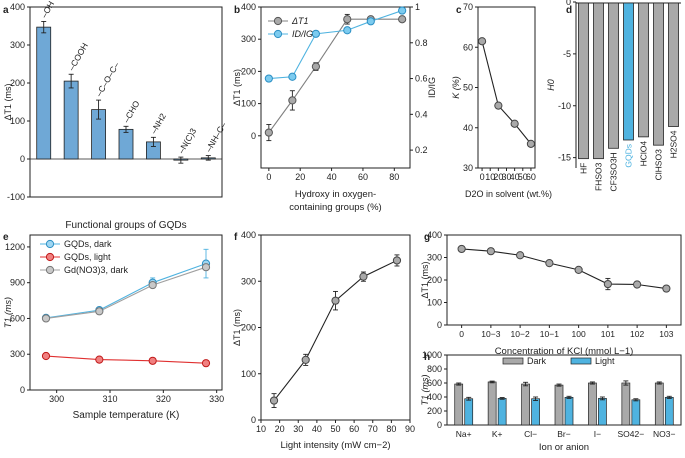 This screenshot has height=458, width=685. I want to click on panel-g-xlabel: Concentration of KCl (mmol L−1), so click(564, 351).